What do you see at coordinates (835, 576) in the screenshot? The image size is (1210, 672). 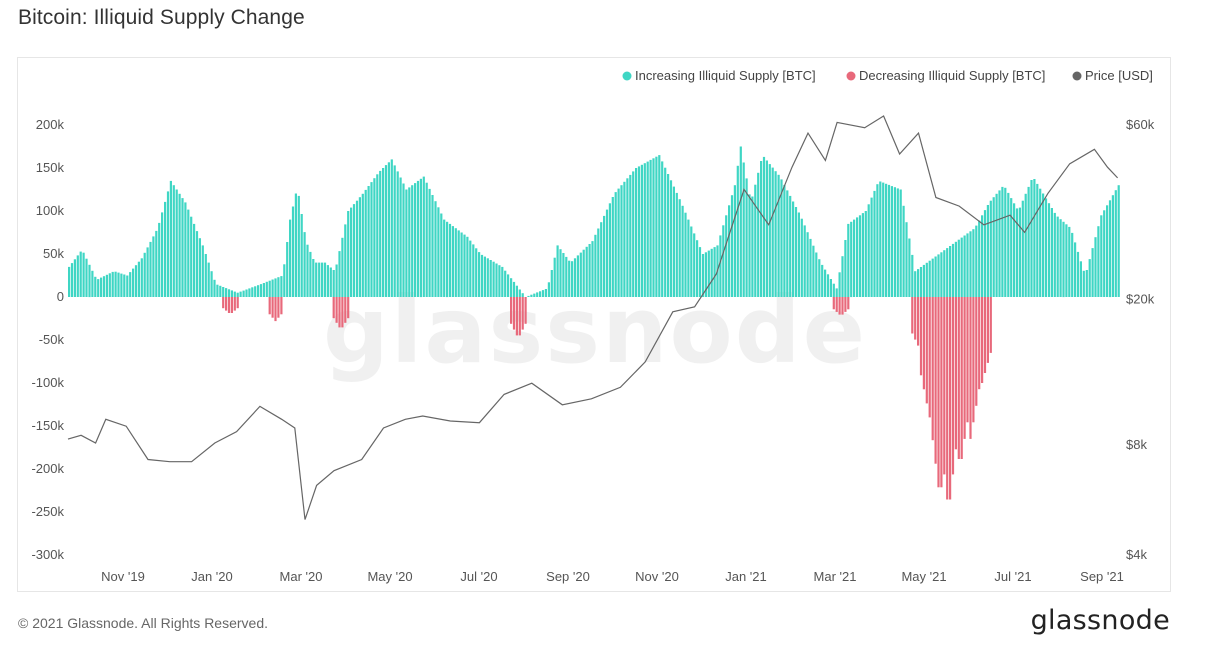 I see `x-tick: Mar '21` at bounding box center [835, 576].